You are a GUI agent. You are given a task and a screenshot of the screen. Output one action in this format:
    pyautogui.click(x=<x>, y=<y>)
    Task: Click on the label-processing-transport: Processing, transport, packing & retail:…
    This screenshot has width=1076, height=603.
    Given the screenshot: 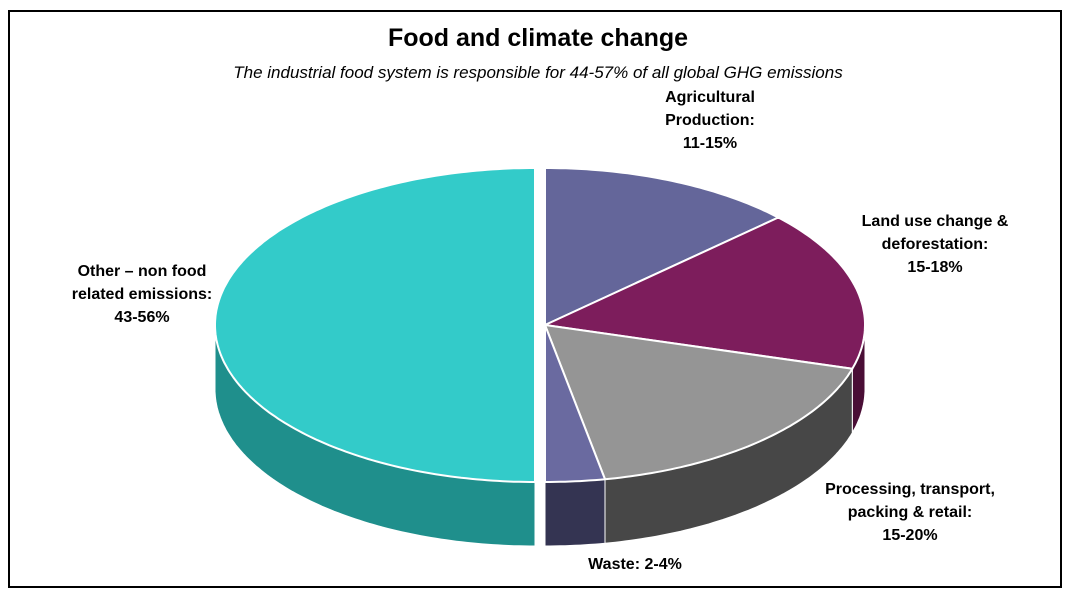 What is the action you would take?
    pyautogui.click(x=910, y=512)
    